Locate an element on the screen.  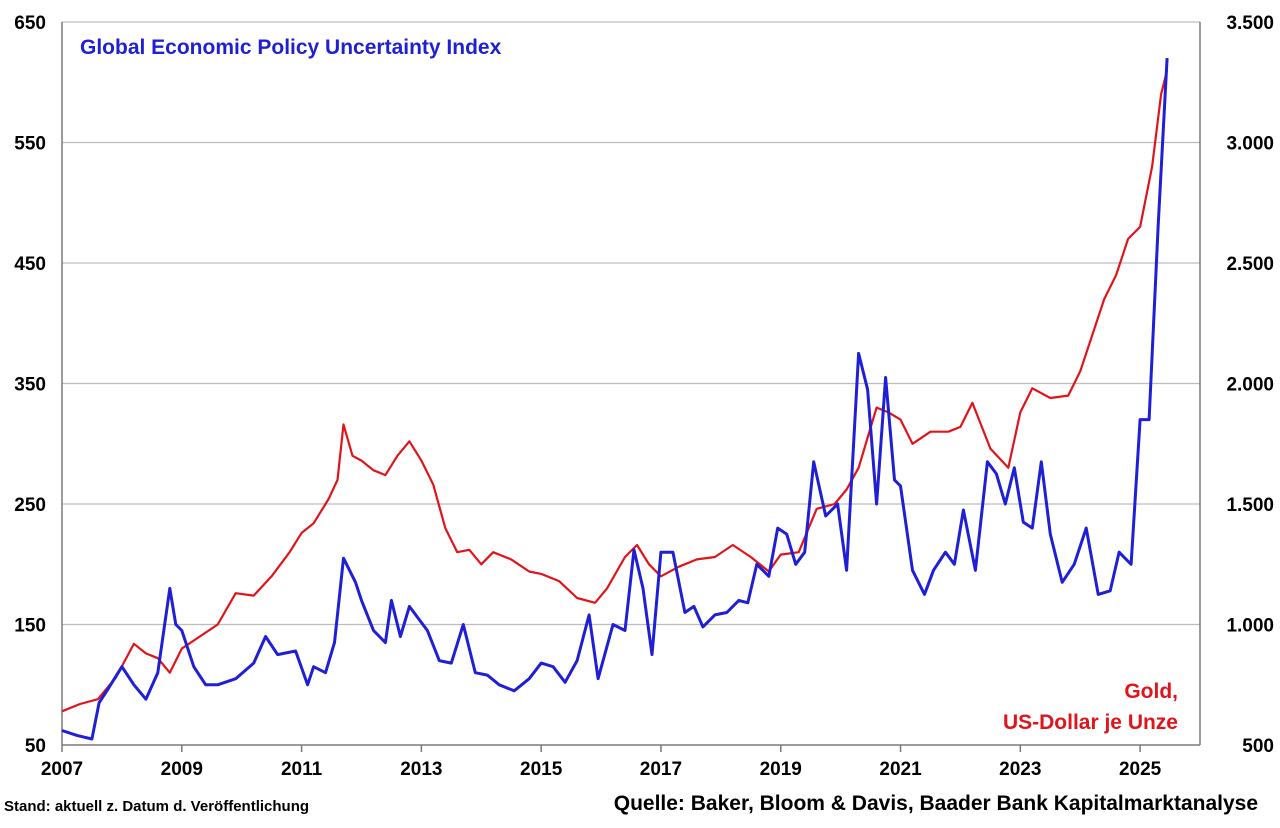
x-axis-ticks: 2007 2009 2011 2013 2015 2017 2019 2021 2023 2025 is located at coordinates (601, 762).